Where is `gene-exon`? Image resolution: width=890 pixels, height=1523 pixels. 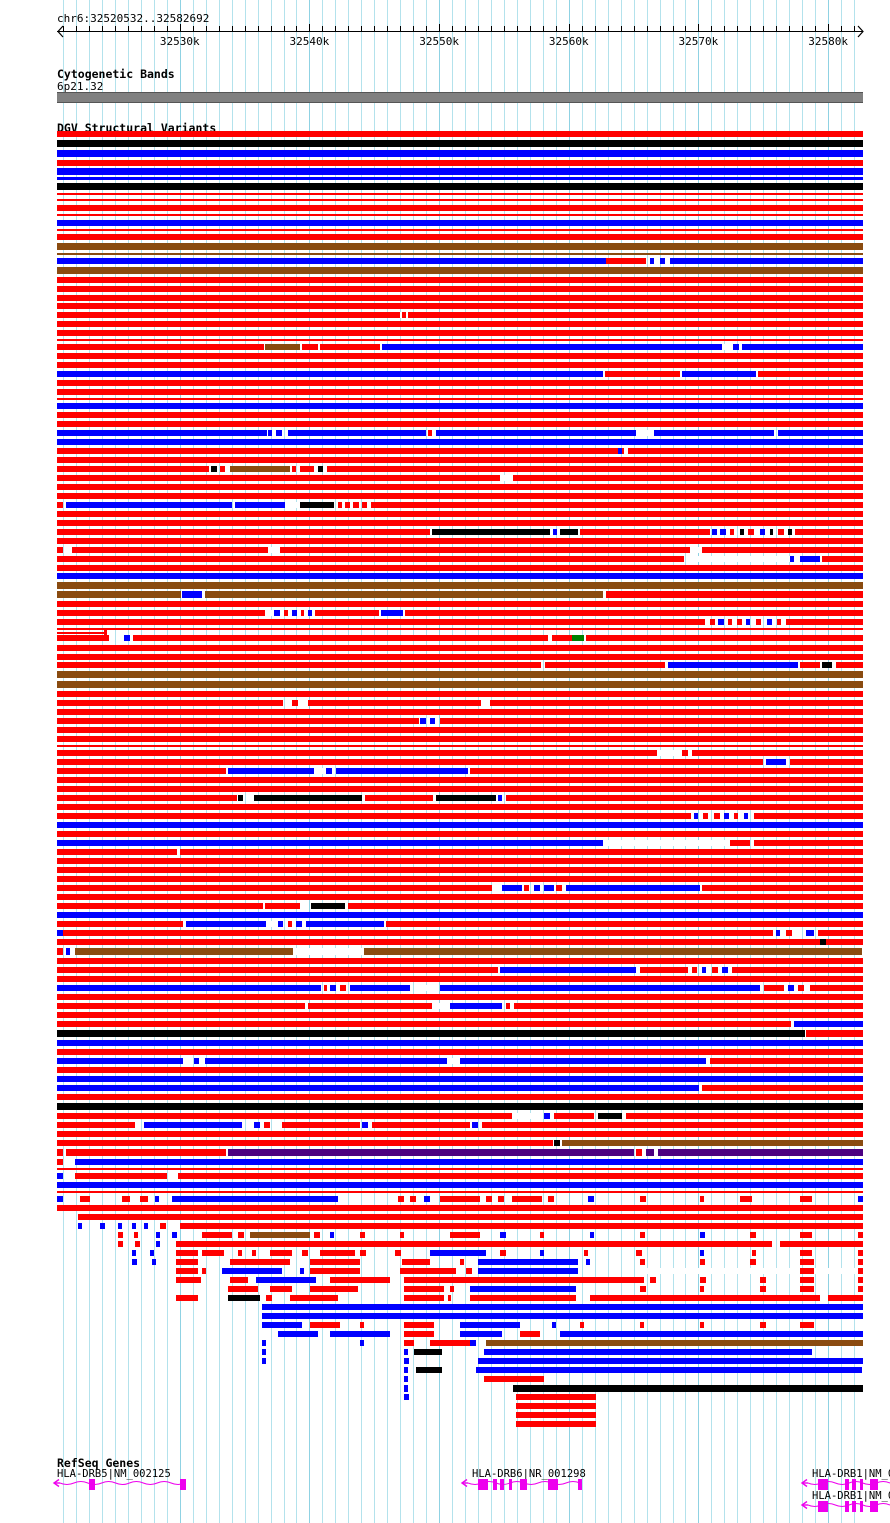 gene-exon is located at coordinates (861, 1484).